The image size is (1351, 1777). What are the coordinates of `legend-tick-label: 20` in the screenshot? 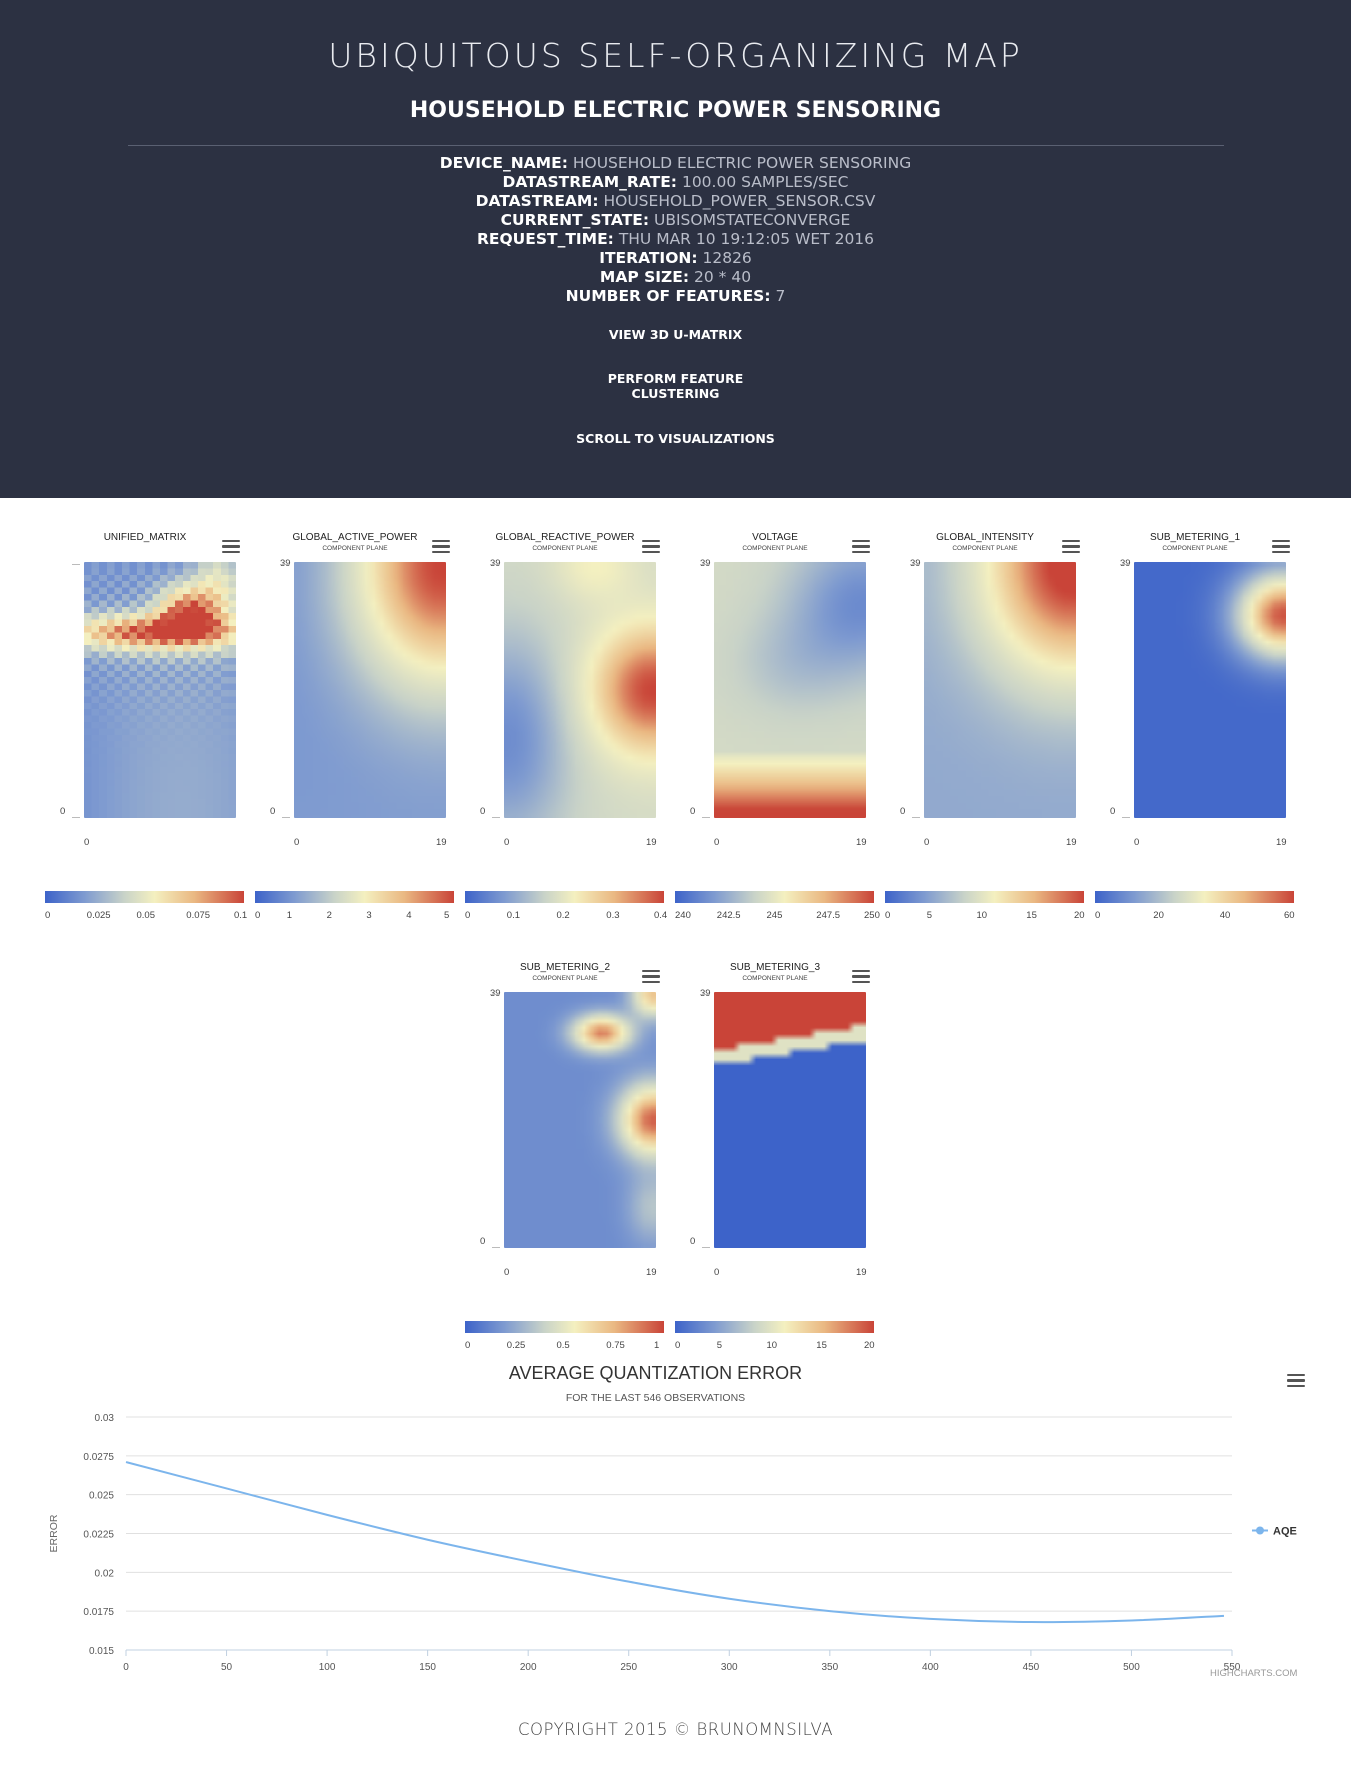 It's located at (1079, 915).